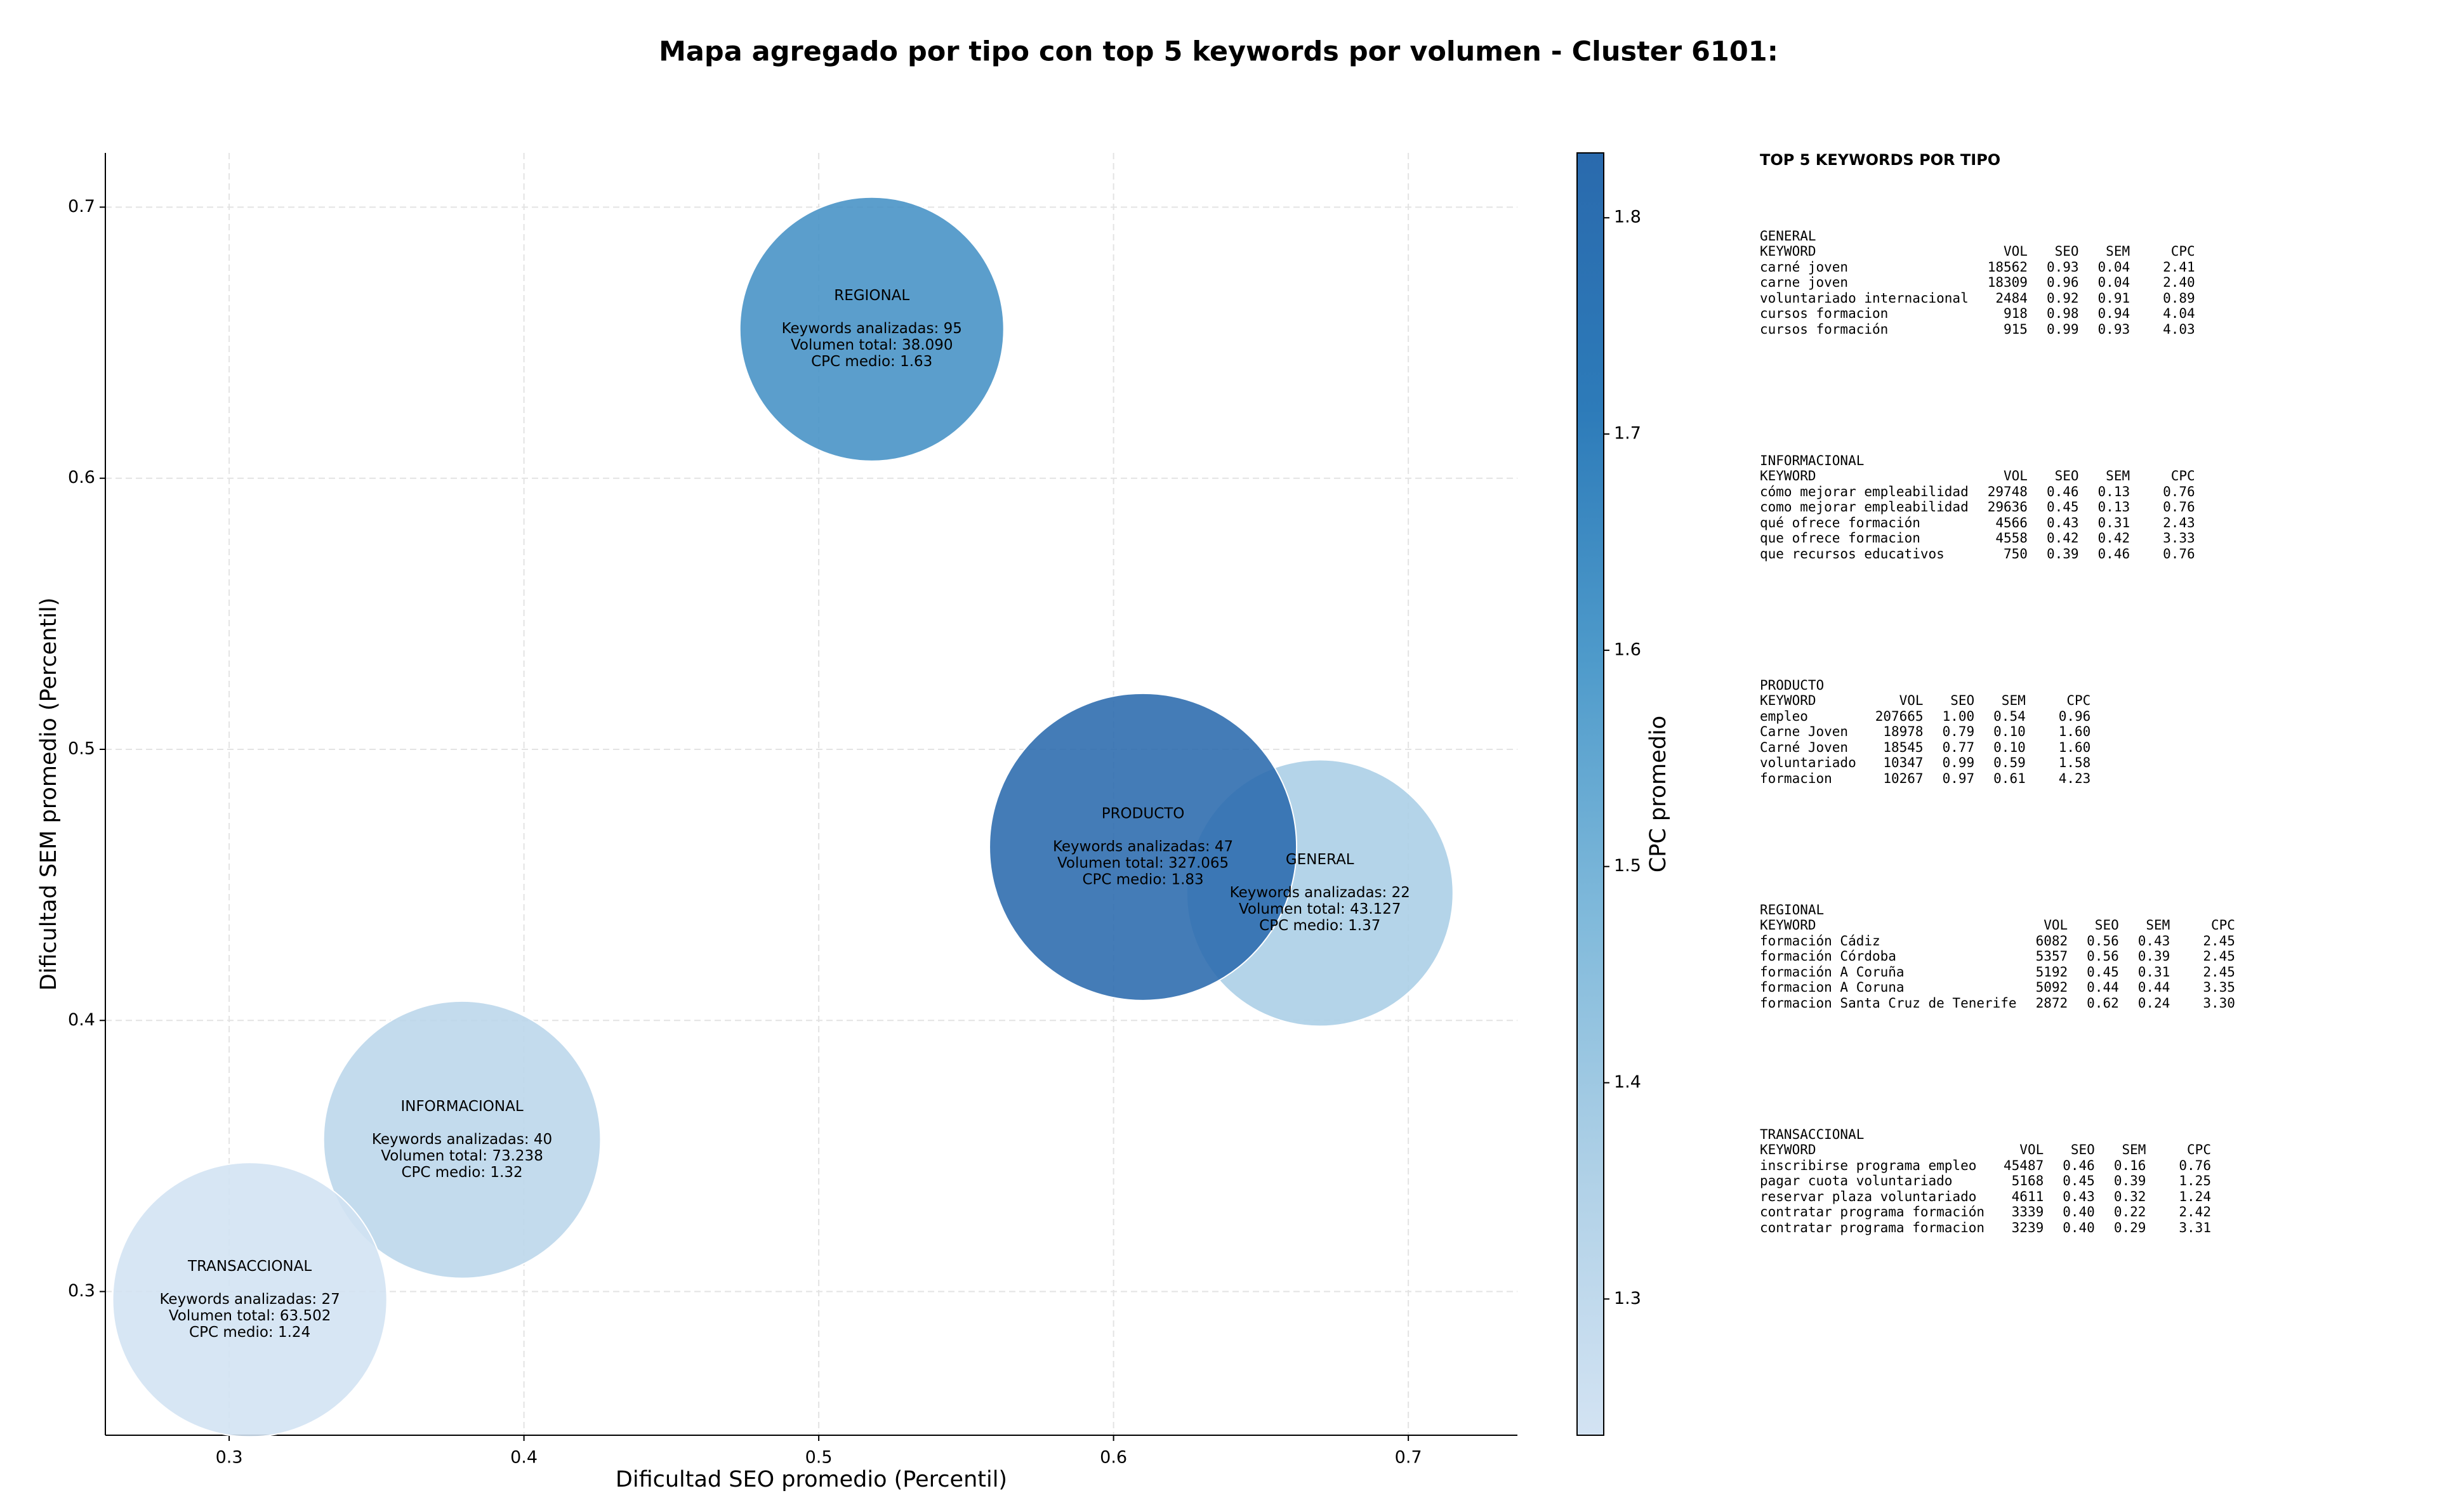 The image size is (2437, 1512). What do you see at coordinates (1856, 1181) in the screenshot?
I see `keyword-cell: pagar cuota voluntariado` at bounding box center [1856, 1181].